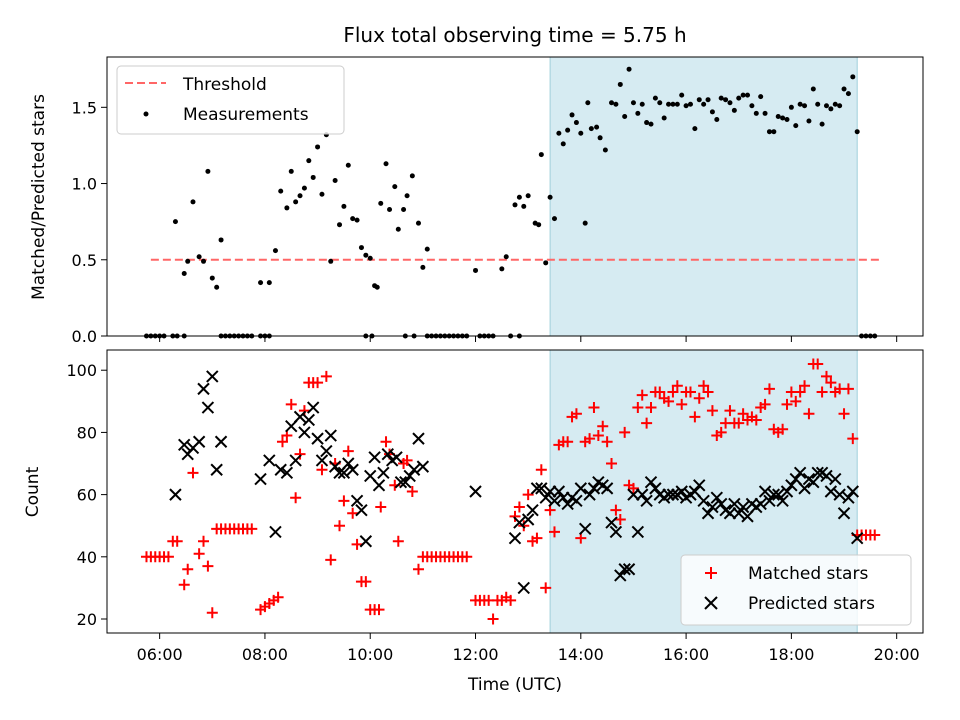 The width and height of the screenshot is (960, 720). What do you see at coordinates (86, 495) in the screenshot?
I see `bottom-y-ticks: 20 40 60 80 100` at bounding box center [86, 495].